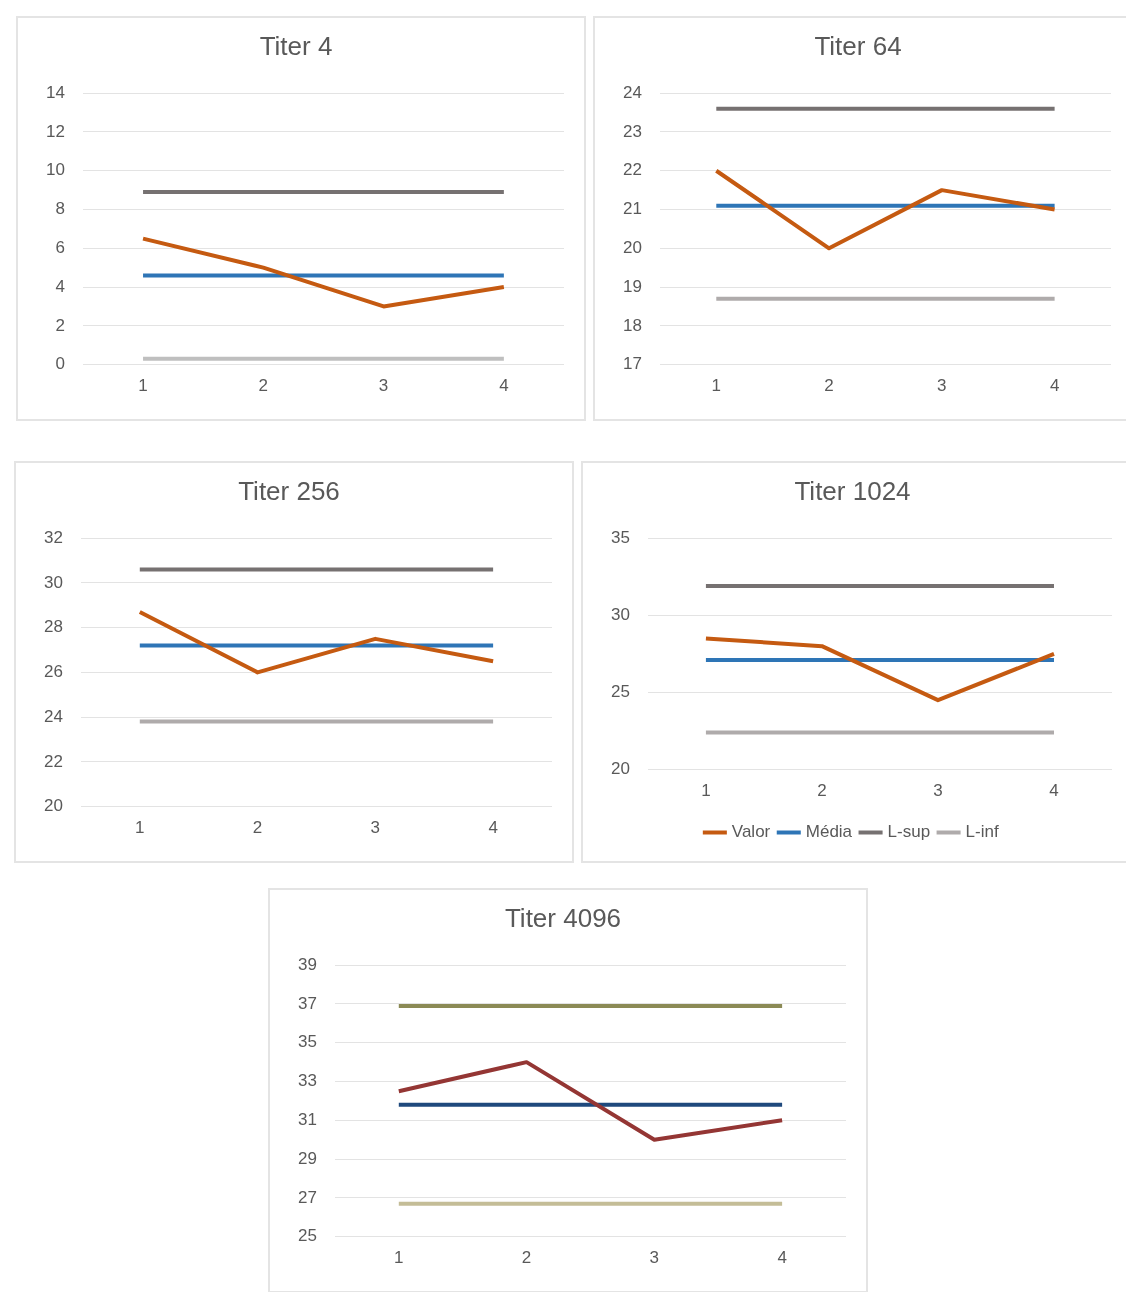  I want to click on y-tick-label: 4, so click(60, 286).